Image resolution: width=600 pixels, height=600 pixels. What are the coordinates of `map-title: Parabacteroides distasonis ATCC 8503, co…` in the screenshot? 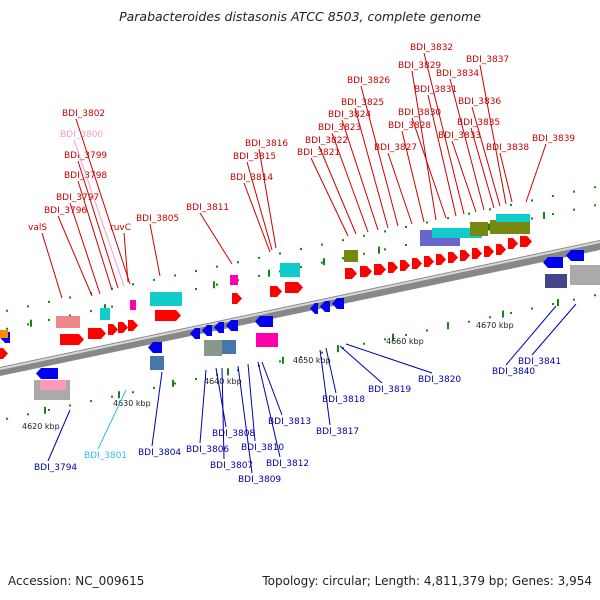 It's located at (300, 16).